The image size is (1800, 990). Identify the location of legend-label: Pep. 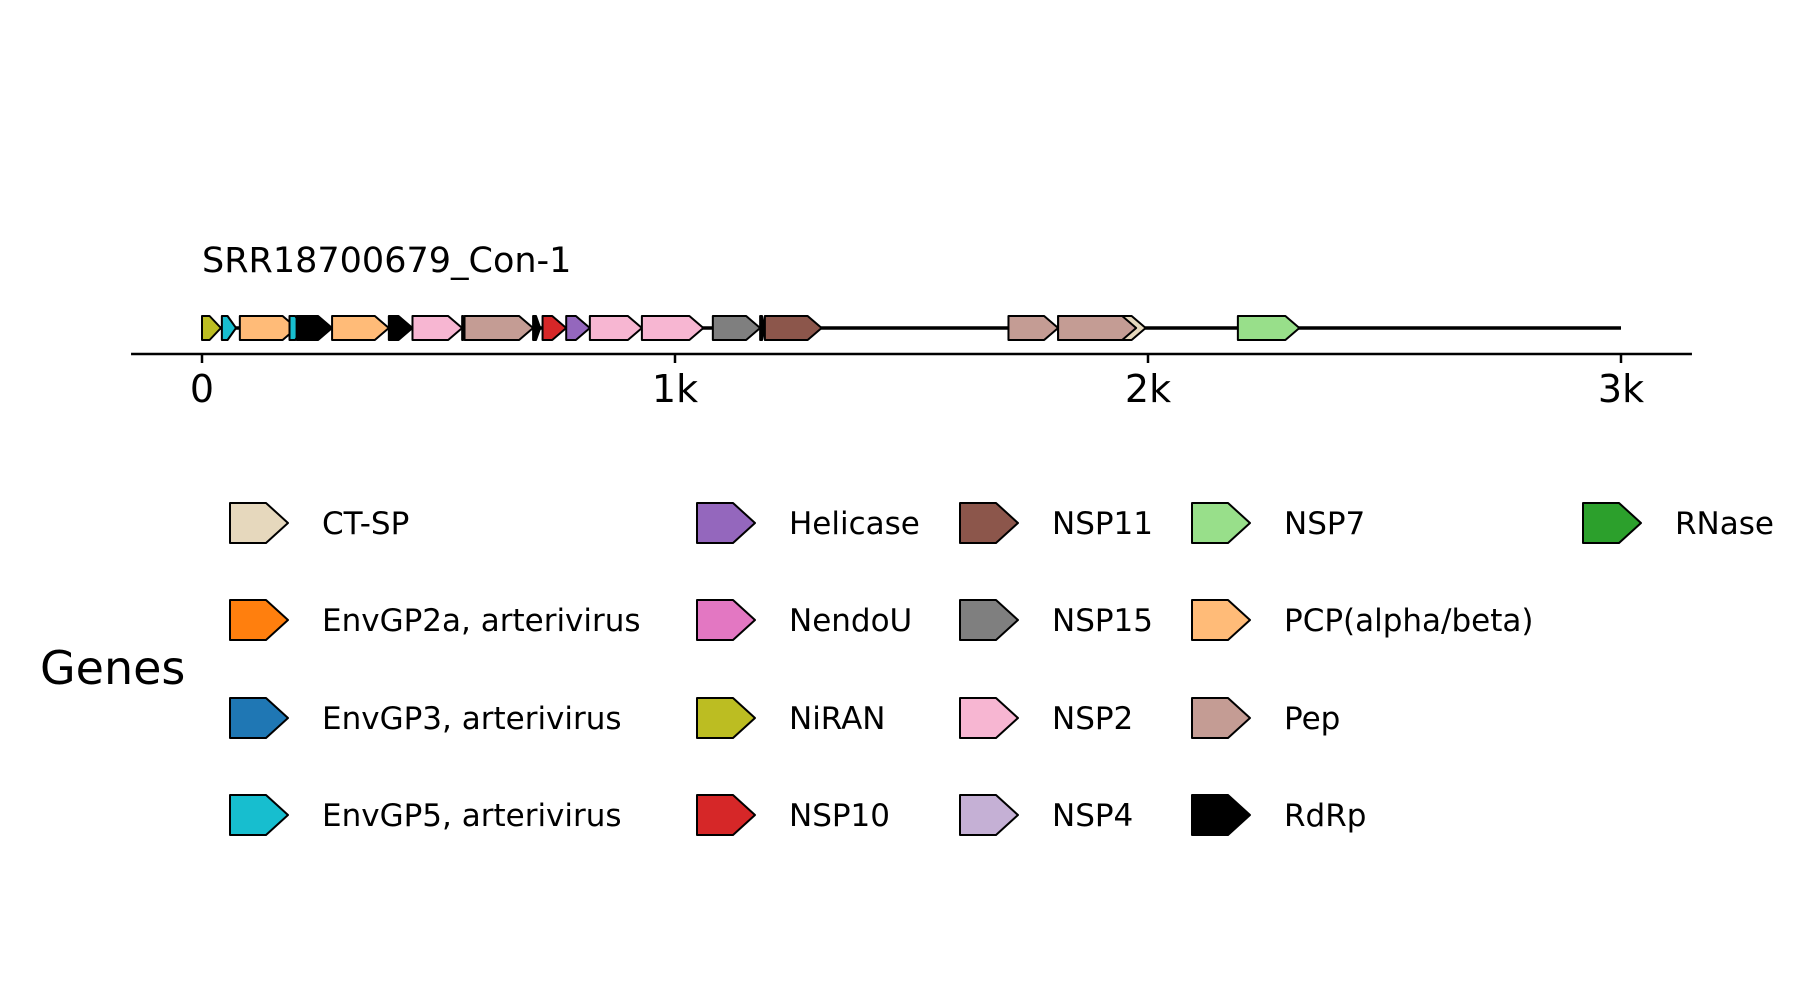
(1312, 719).